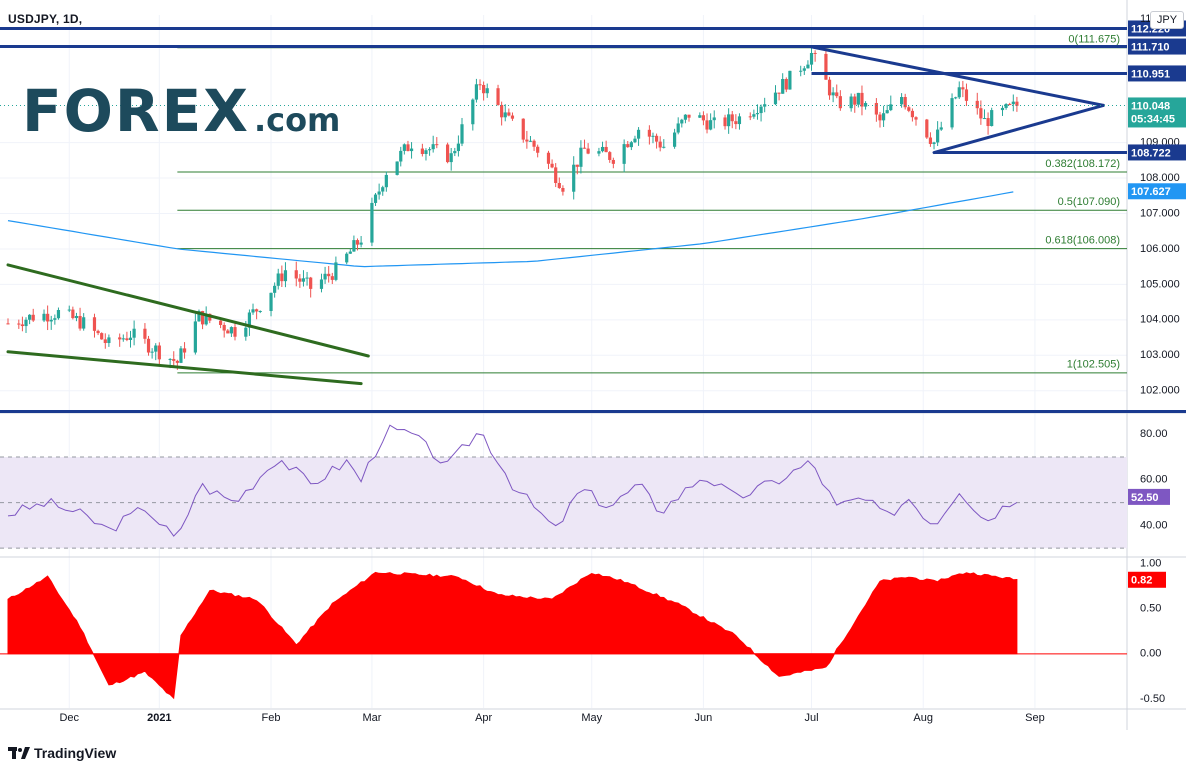  What do you see at coordinates (593, 411) in the screenshot?
I see `price-pane-bottom-bar` at bounding box center [593, 411].